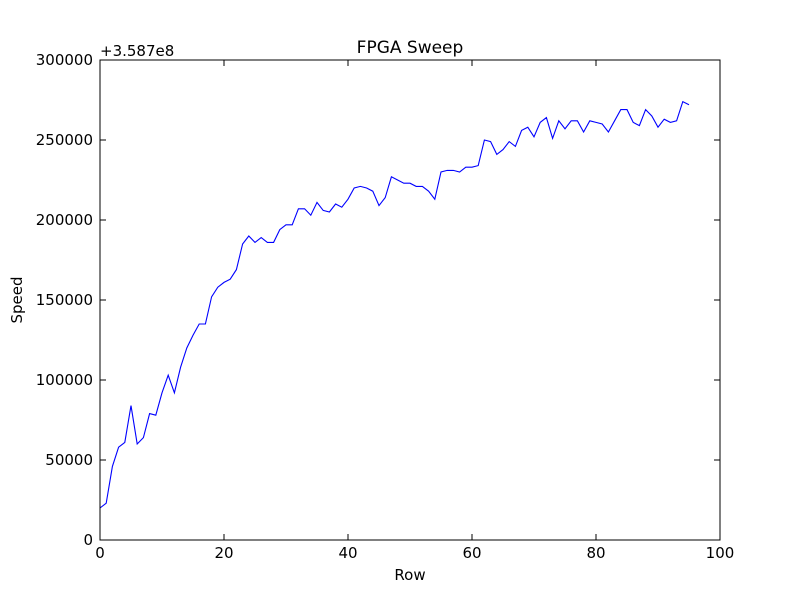  What do you see at coordinates (471, 553) in the screenshot?
I see `x-tick-label: 60` at bounding box center [471, 553].